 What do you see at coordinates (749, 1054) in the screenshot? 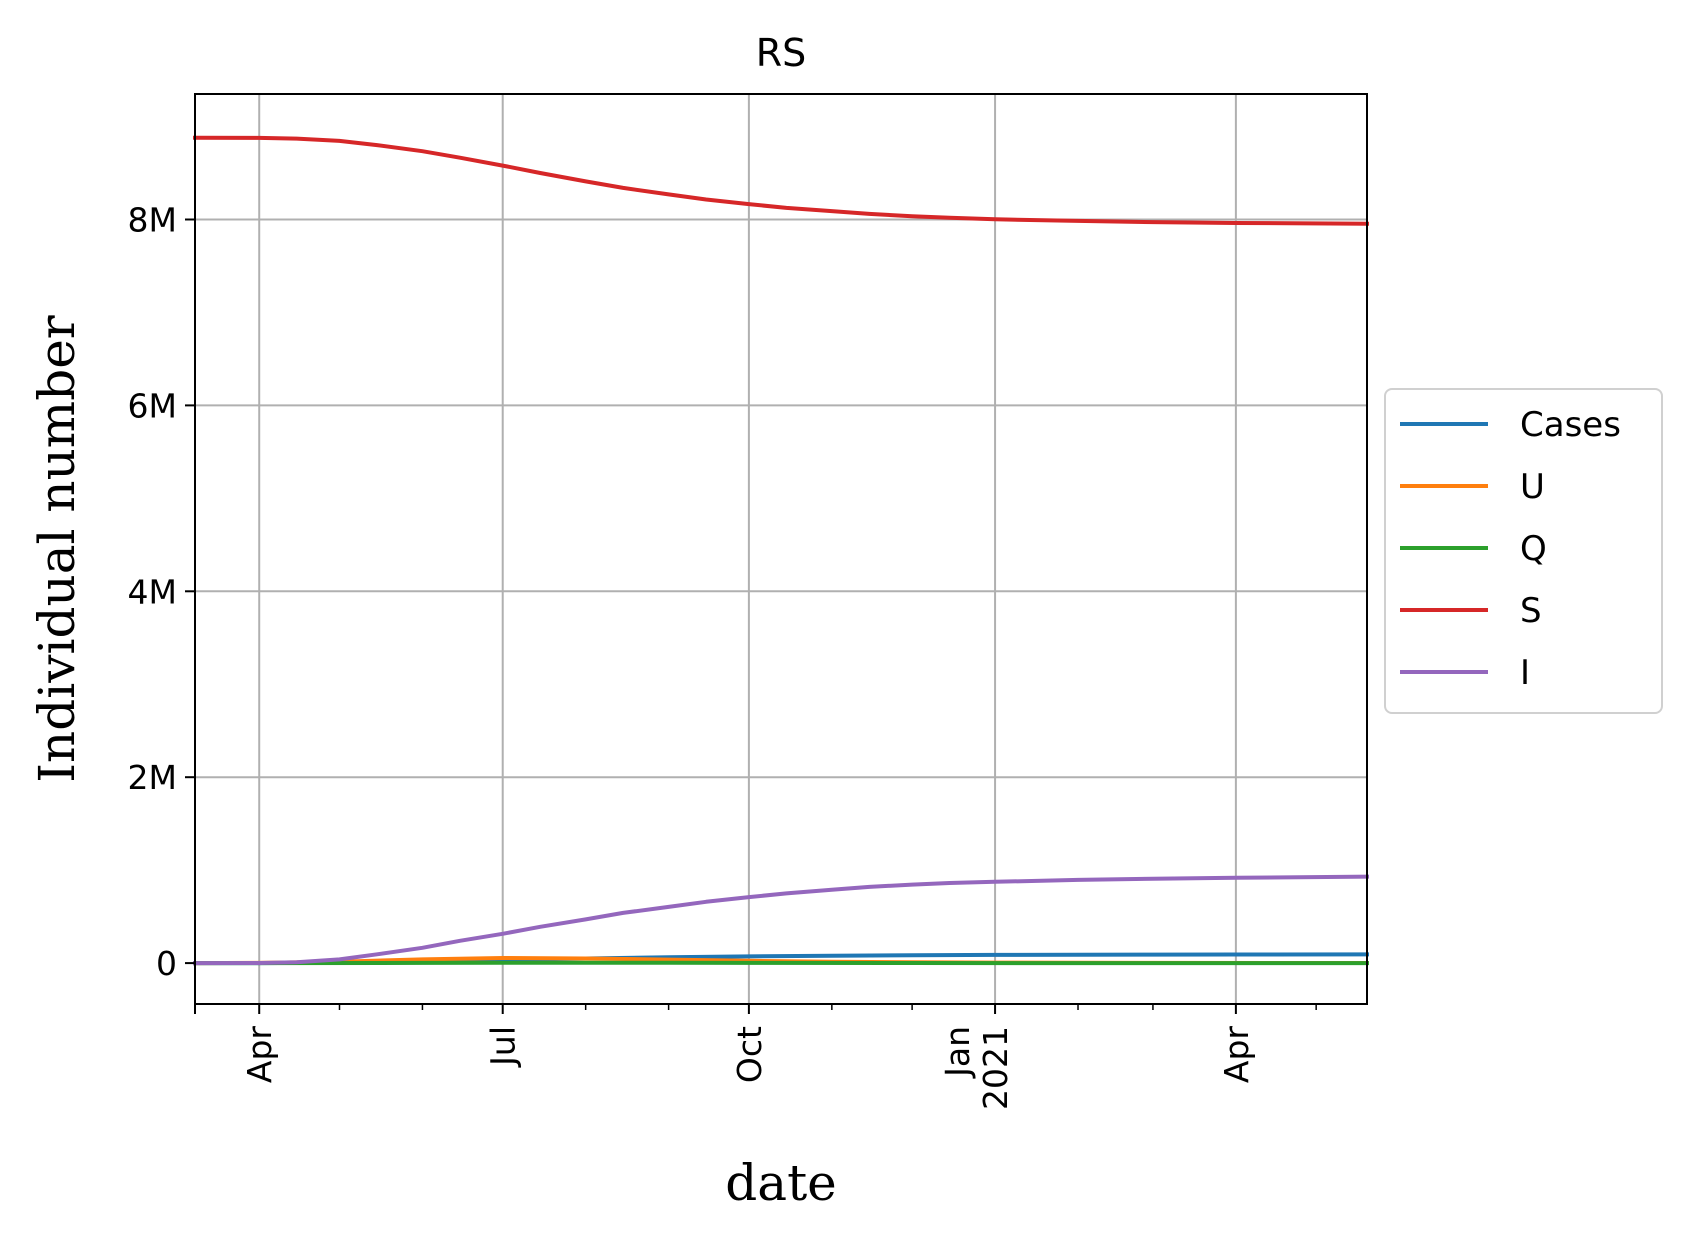
I see `x-tick-label: Oct` at bounding box center [749, 1054].